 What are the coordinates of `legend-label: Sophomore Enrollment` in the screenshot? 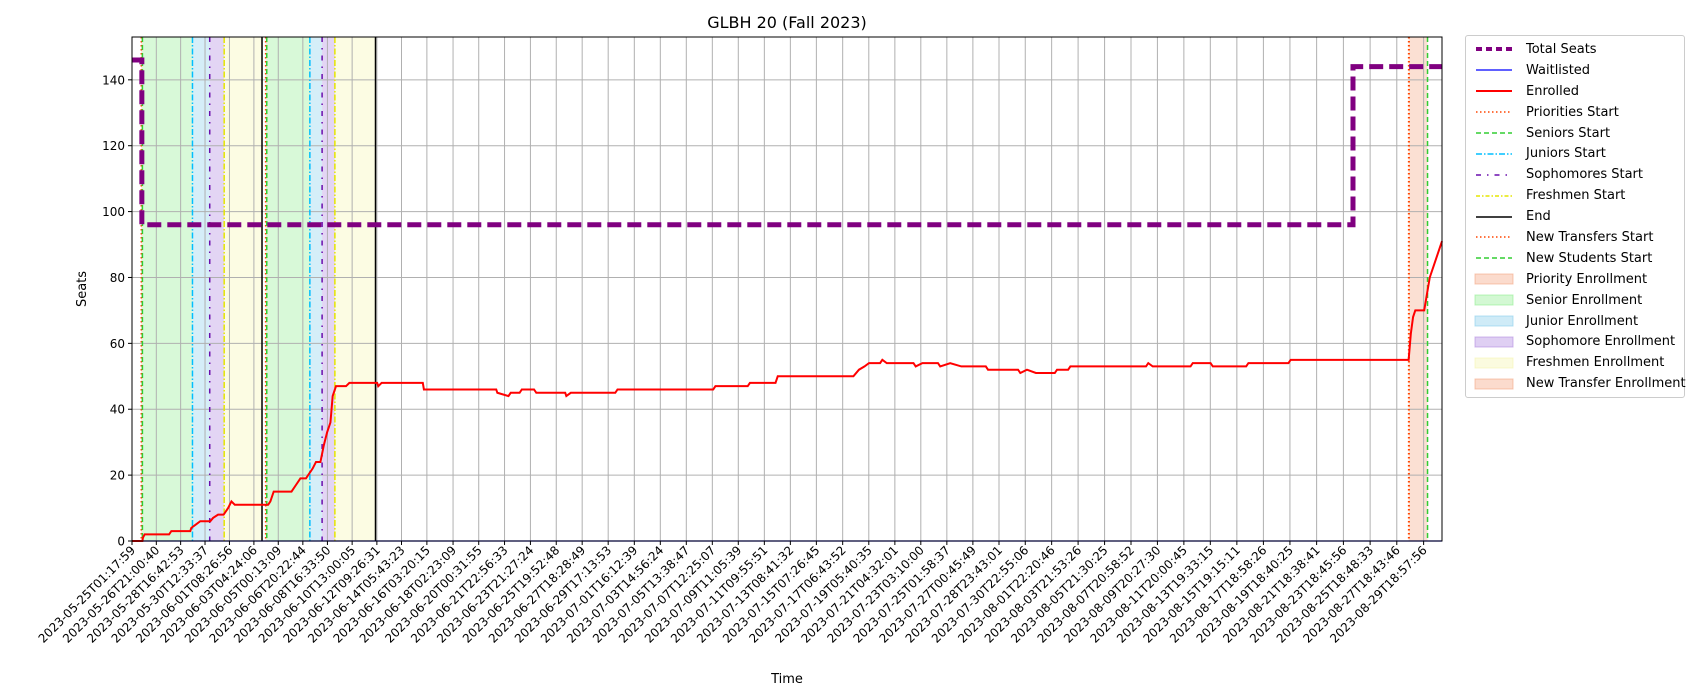 It's located at (1601, 342).